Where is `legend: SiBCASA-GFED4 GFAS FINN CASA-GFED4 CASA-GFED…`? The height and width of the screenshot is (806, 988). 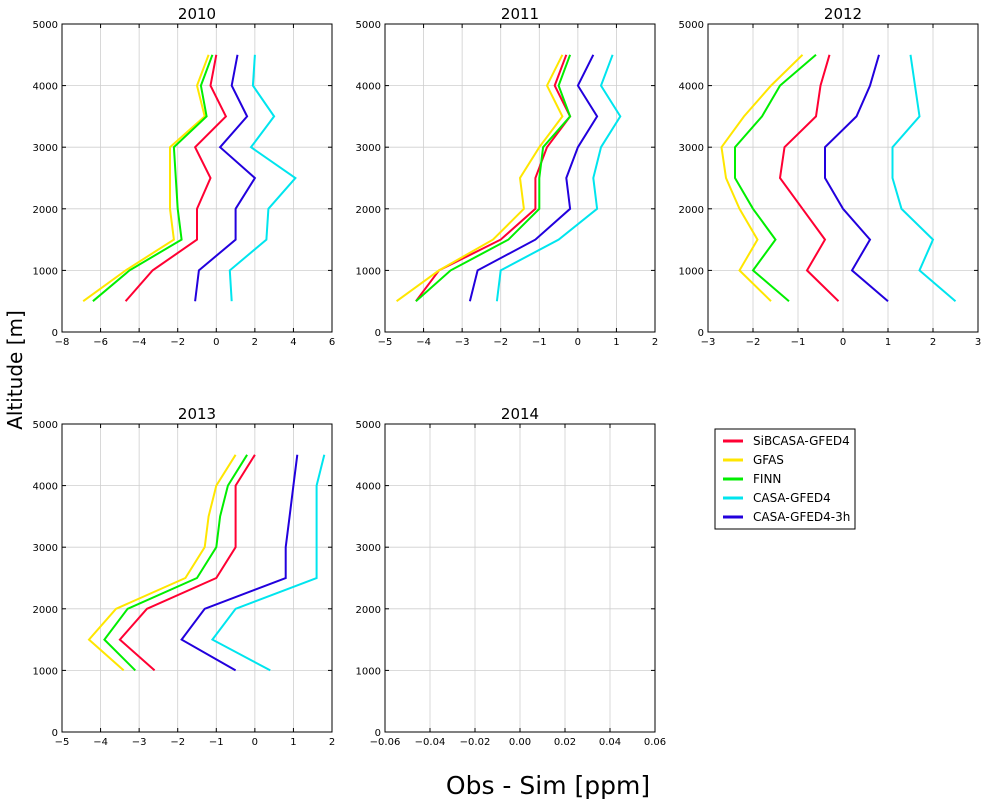
legend: SiBCASA-GFED4 GFAS FINN CASA-GFED4 CASA-GFED… is located at coordinates (785, 479).